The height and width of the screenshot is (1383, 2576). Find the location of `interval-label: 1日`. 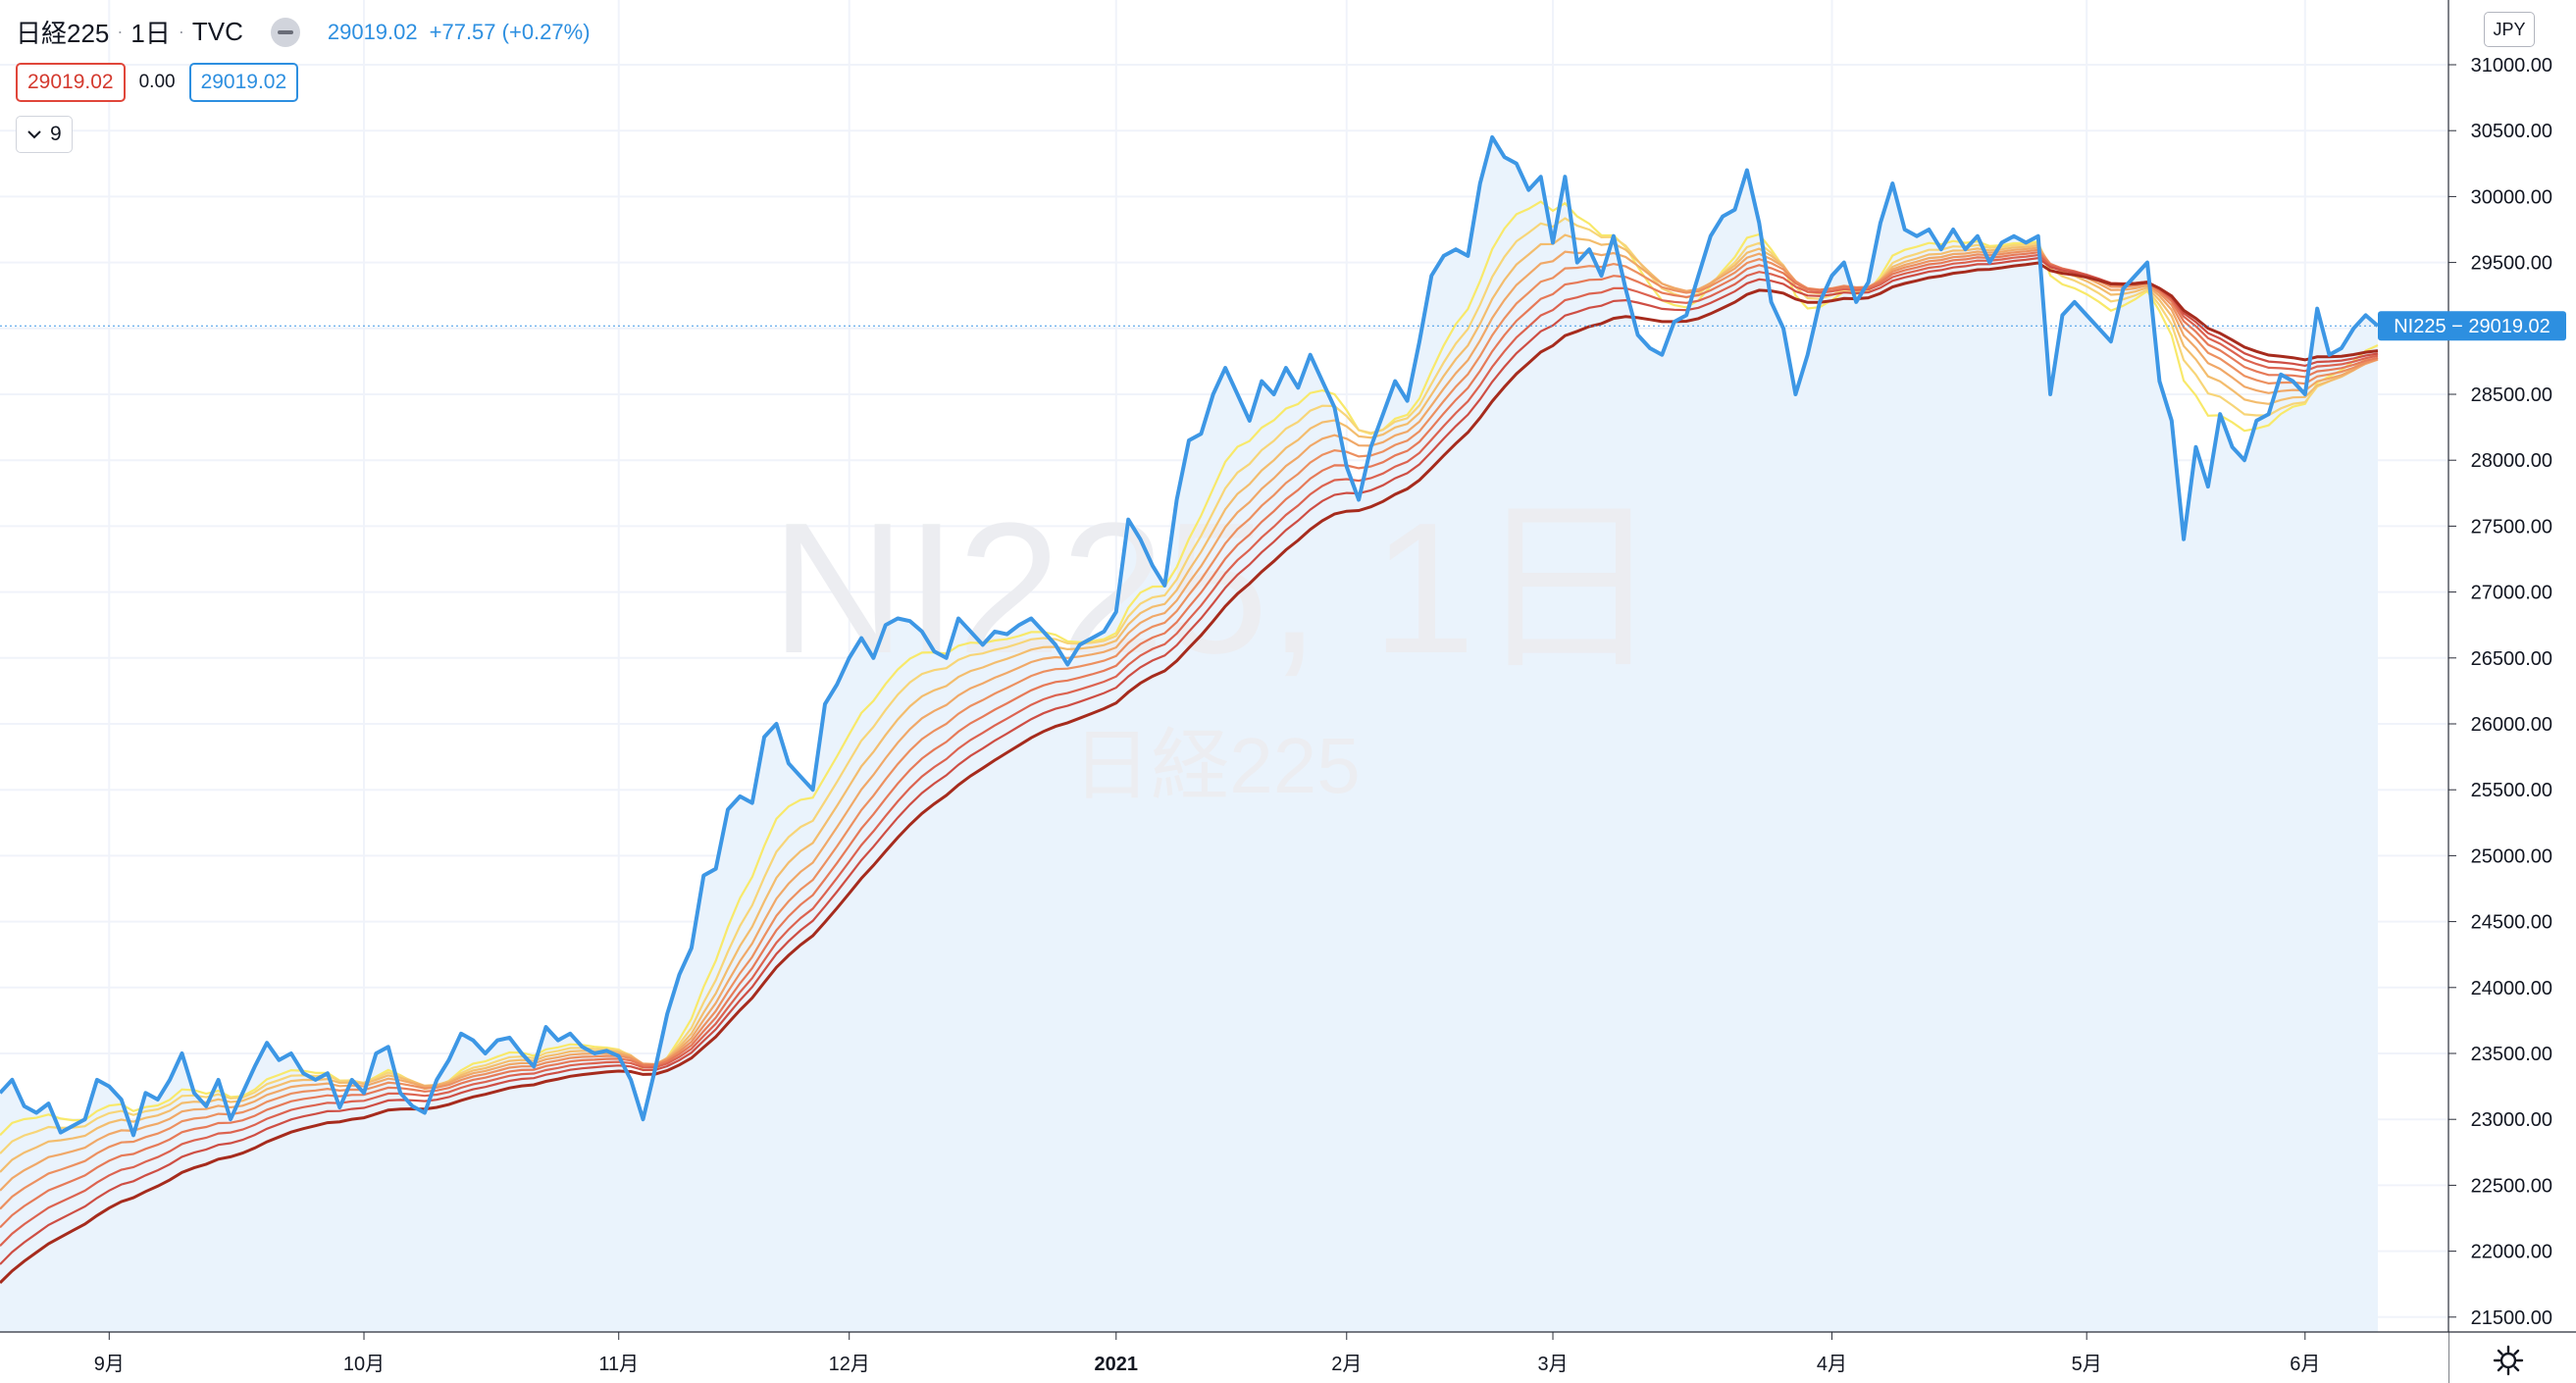

interval-label: 1日 is located at coordinates (150, 33).